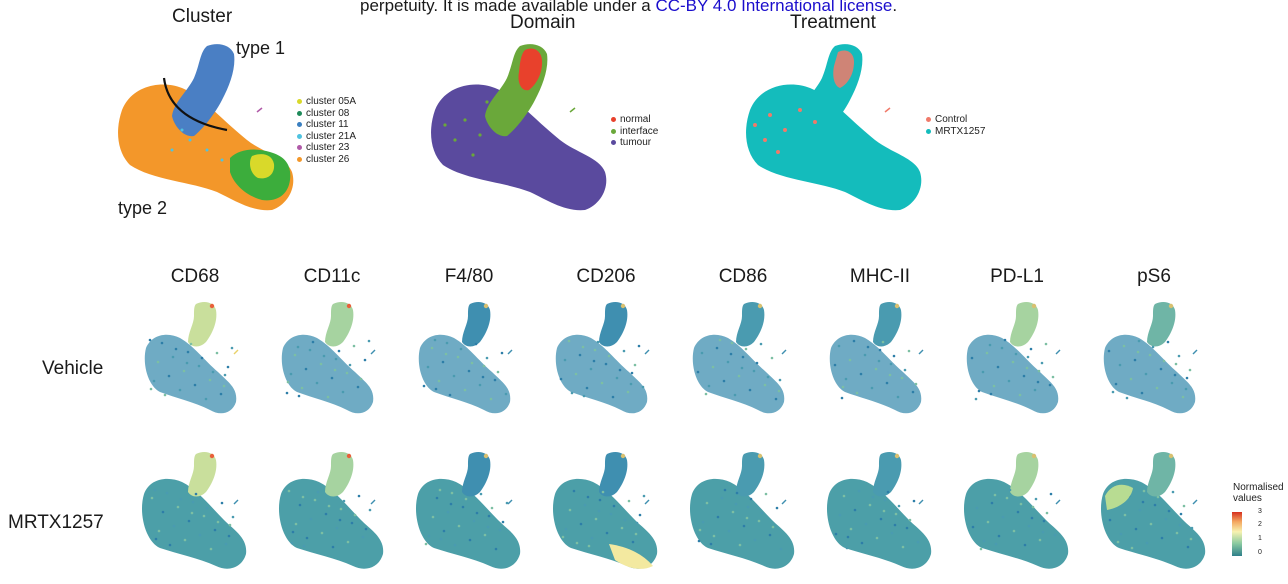 The width and height of the screenshot is (1288, 584). I want to click on cluster-legend-item: cluster 05A, so click(326, 102).